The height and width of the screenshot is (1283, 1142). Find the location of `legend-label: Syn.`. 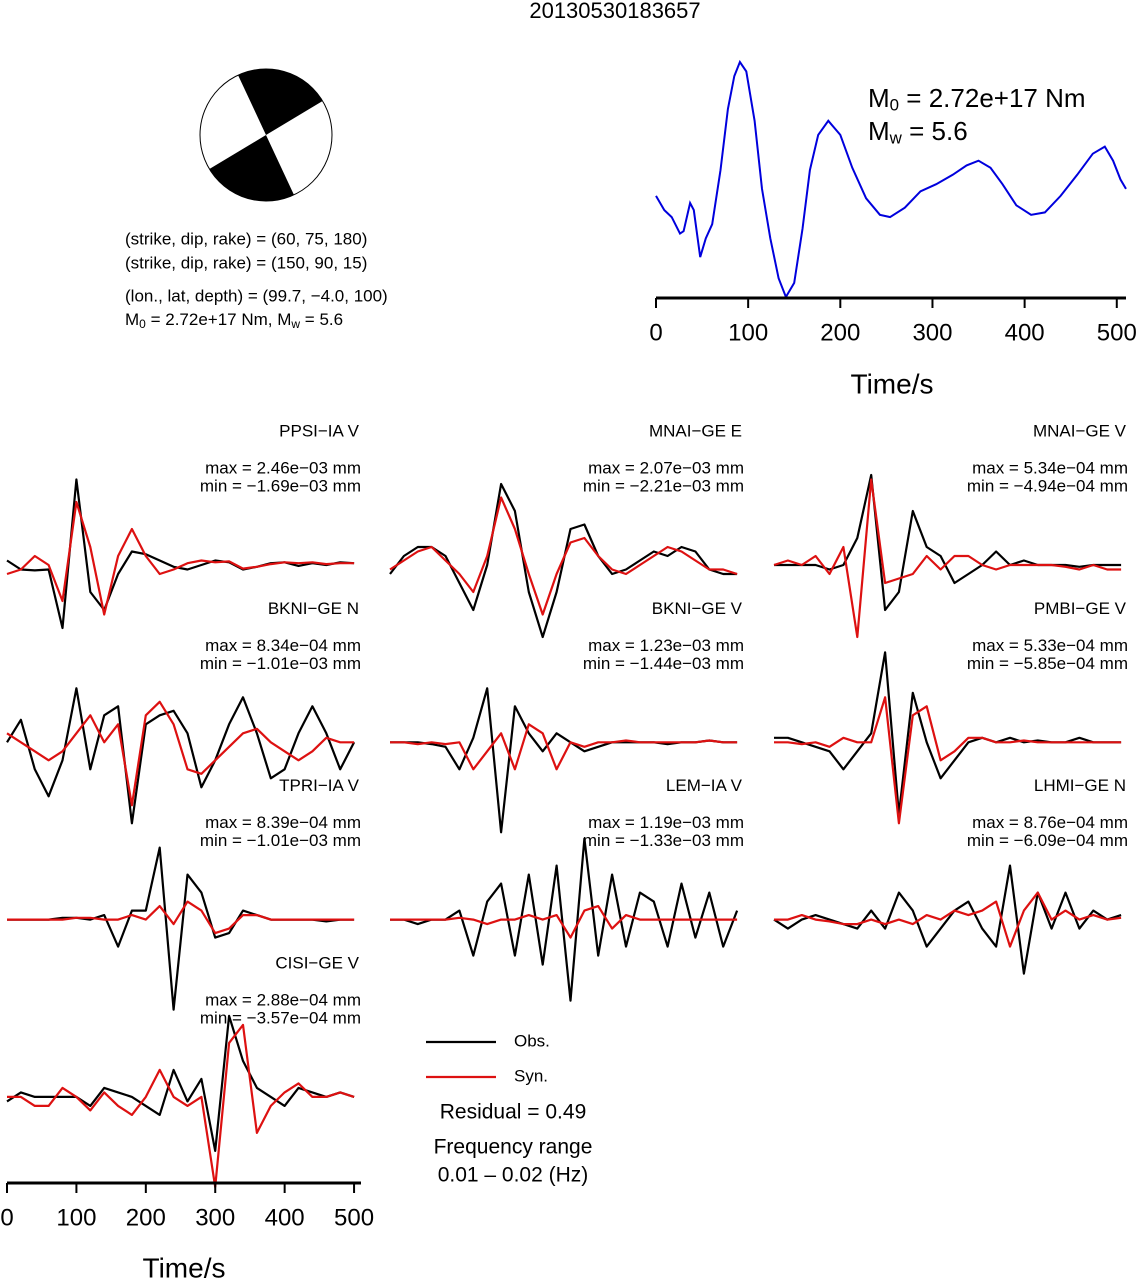

legend-label: Syn. is located at coordinates (531, 1075).